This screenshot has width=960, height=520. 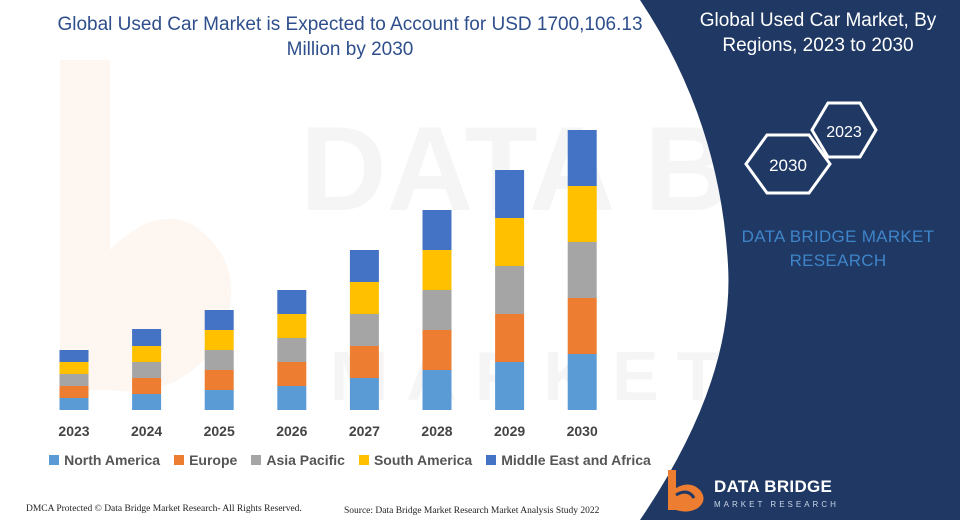 I want to click on x-tick-label: 2023, so click(x=73, y=431).